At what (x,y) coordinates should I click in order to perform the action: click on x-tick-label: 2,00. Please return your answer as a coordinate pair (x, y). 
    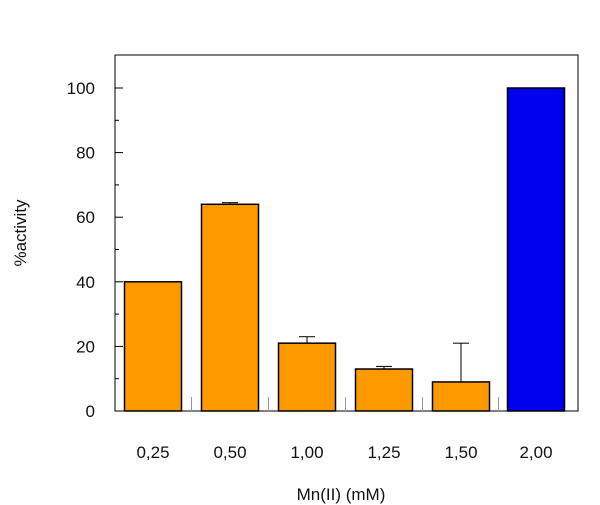
    Looking at the image, I should click on (535, 452).